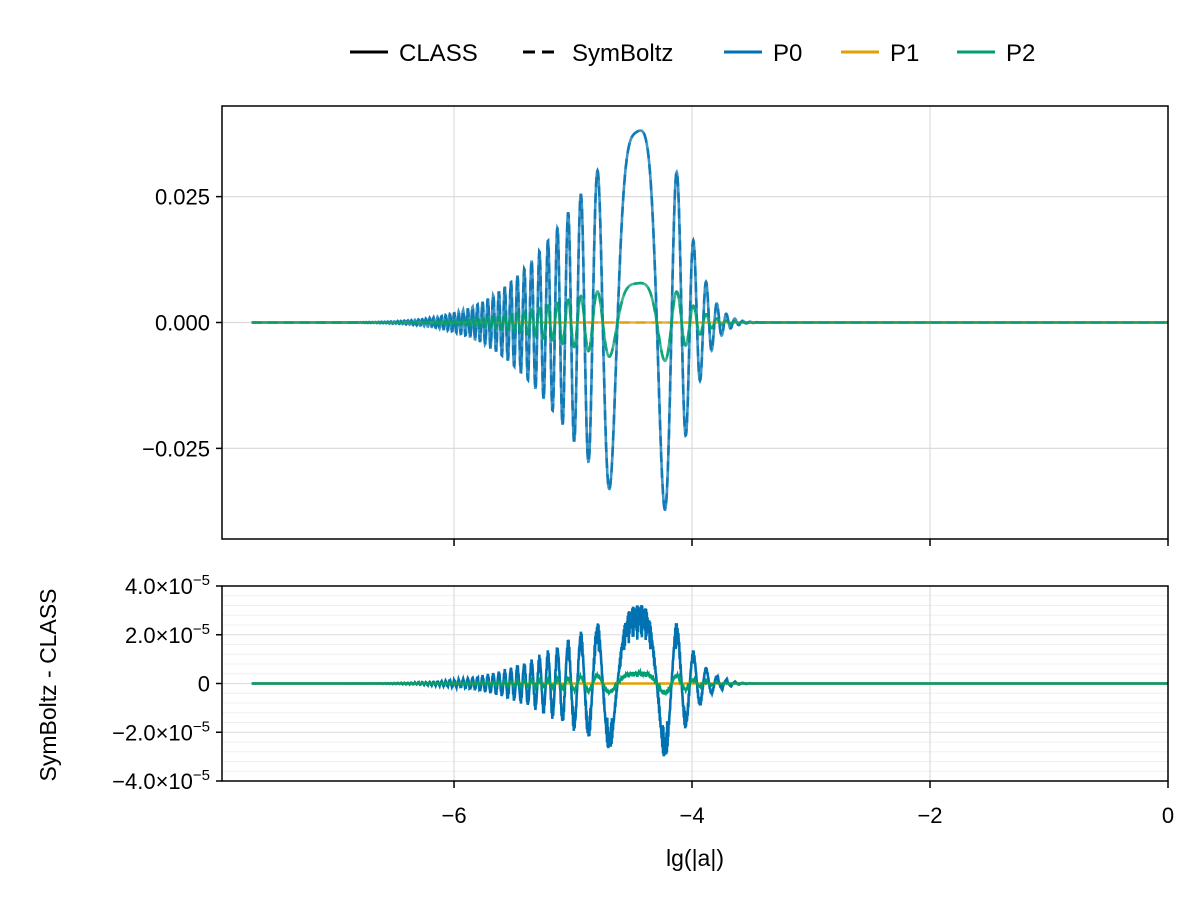 The height and width of the screenshot is (900, 1200). I want to click on bottom-series-p2, so click(709, 682).